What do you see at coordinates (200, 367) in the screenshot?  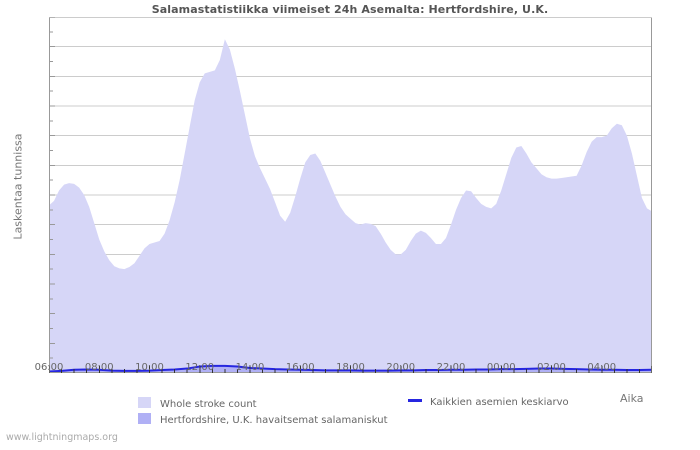 I see `x-tick-label: 12:00` at bounding box center [200, 367].